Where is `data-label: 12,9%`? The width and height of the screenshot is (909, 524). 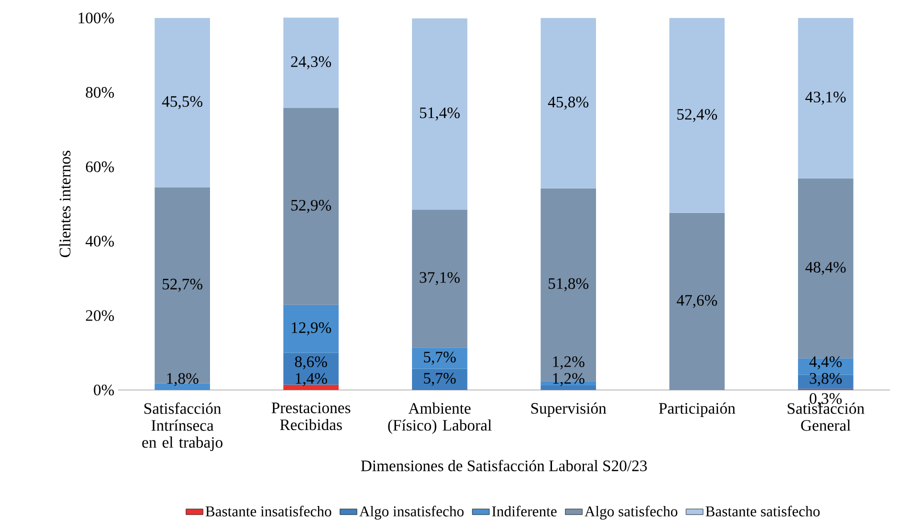
data-label: 12,9% is located at coordinates (312, 329).